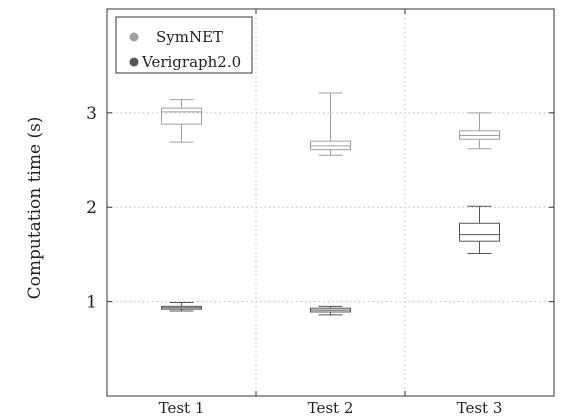 The width and height of the screenshot is (571, 417). Describe the element at coordinates (134, 37) in the screenshot. I see `legend-marker-symnet` at that location.